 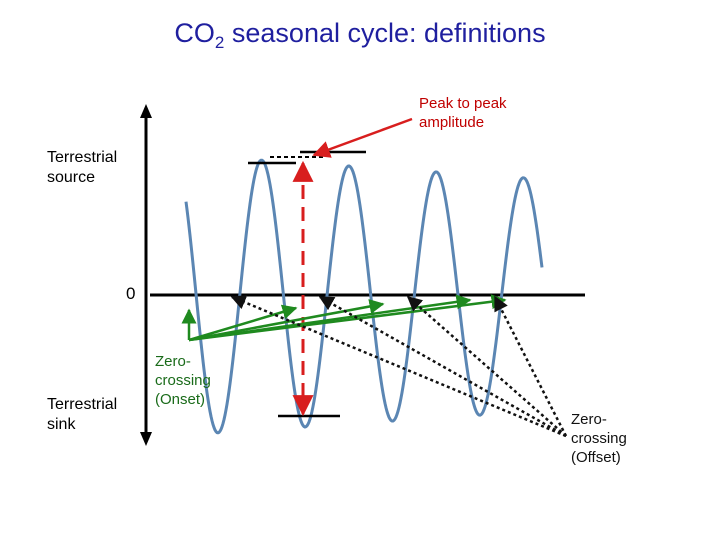 I want to click on y-axis-arrow-top, so click(x=146, y=111).